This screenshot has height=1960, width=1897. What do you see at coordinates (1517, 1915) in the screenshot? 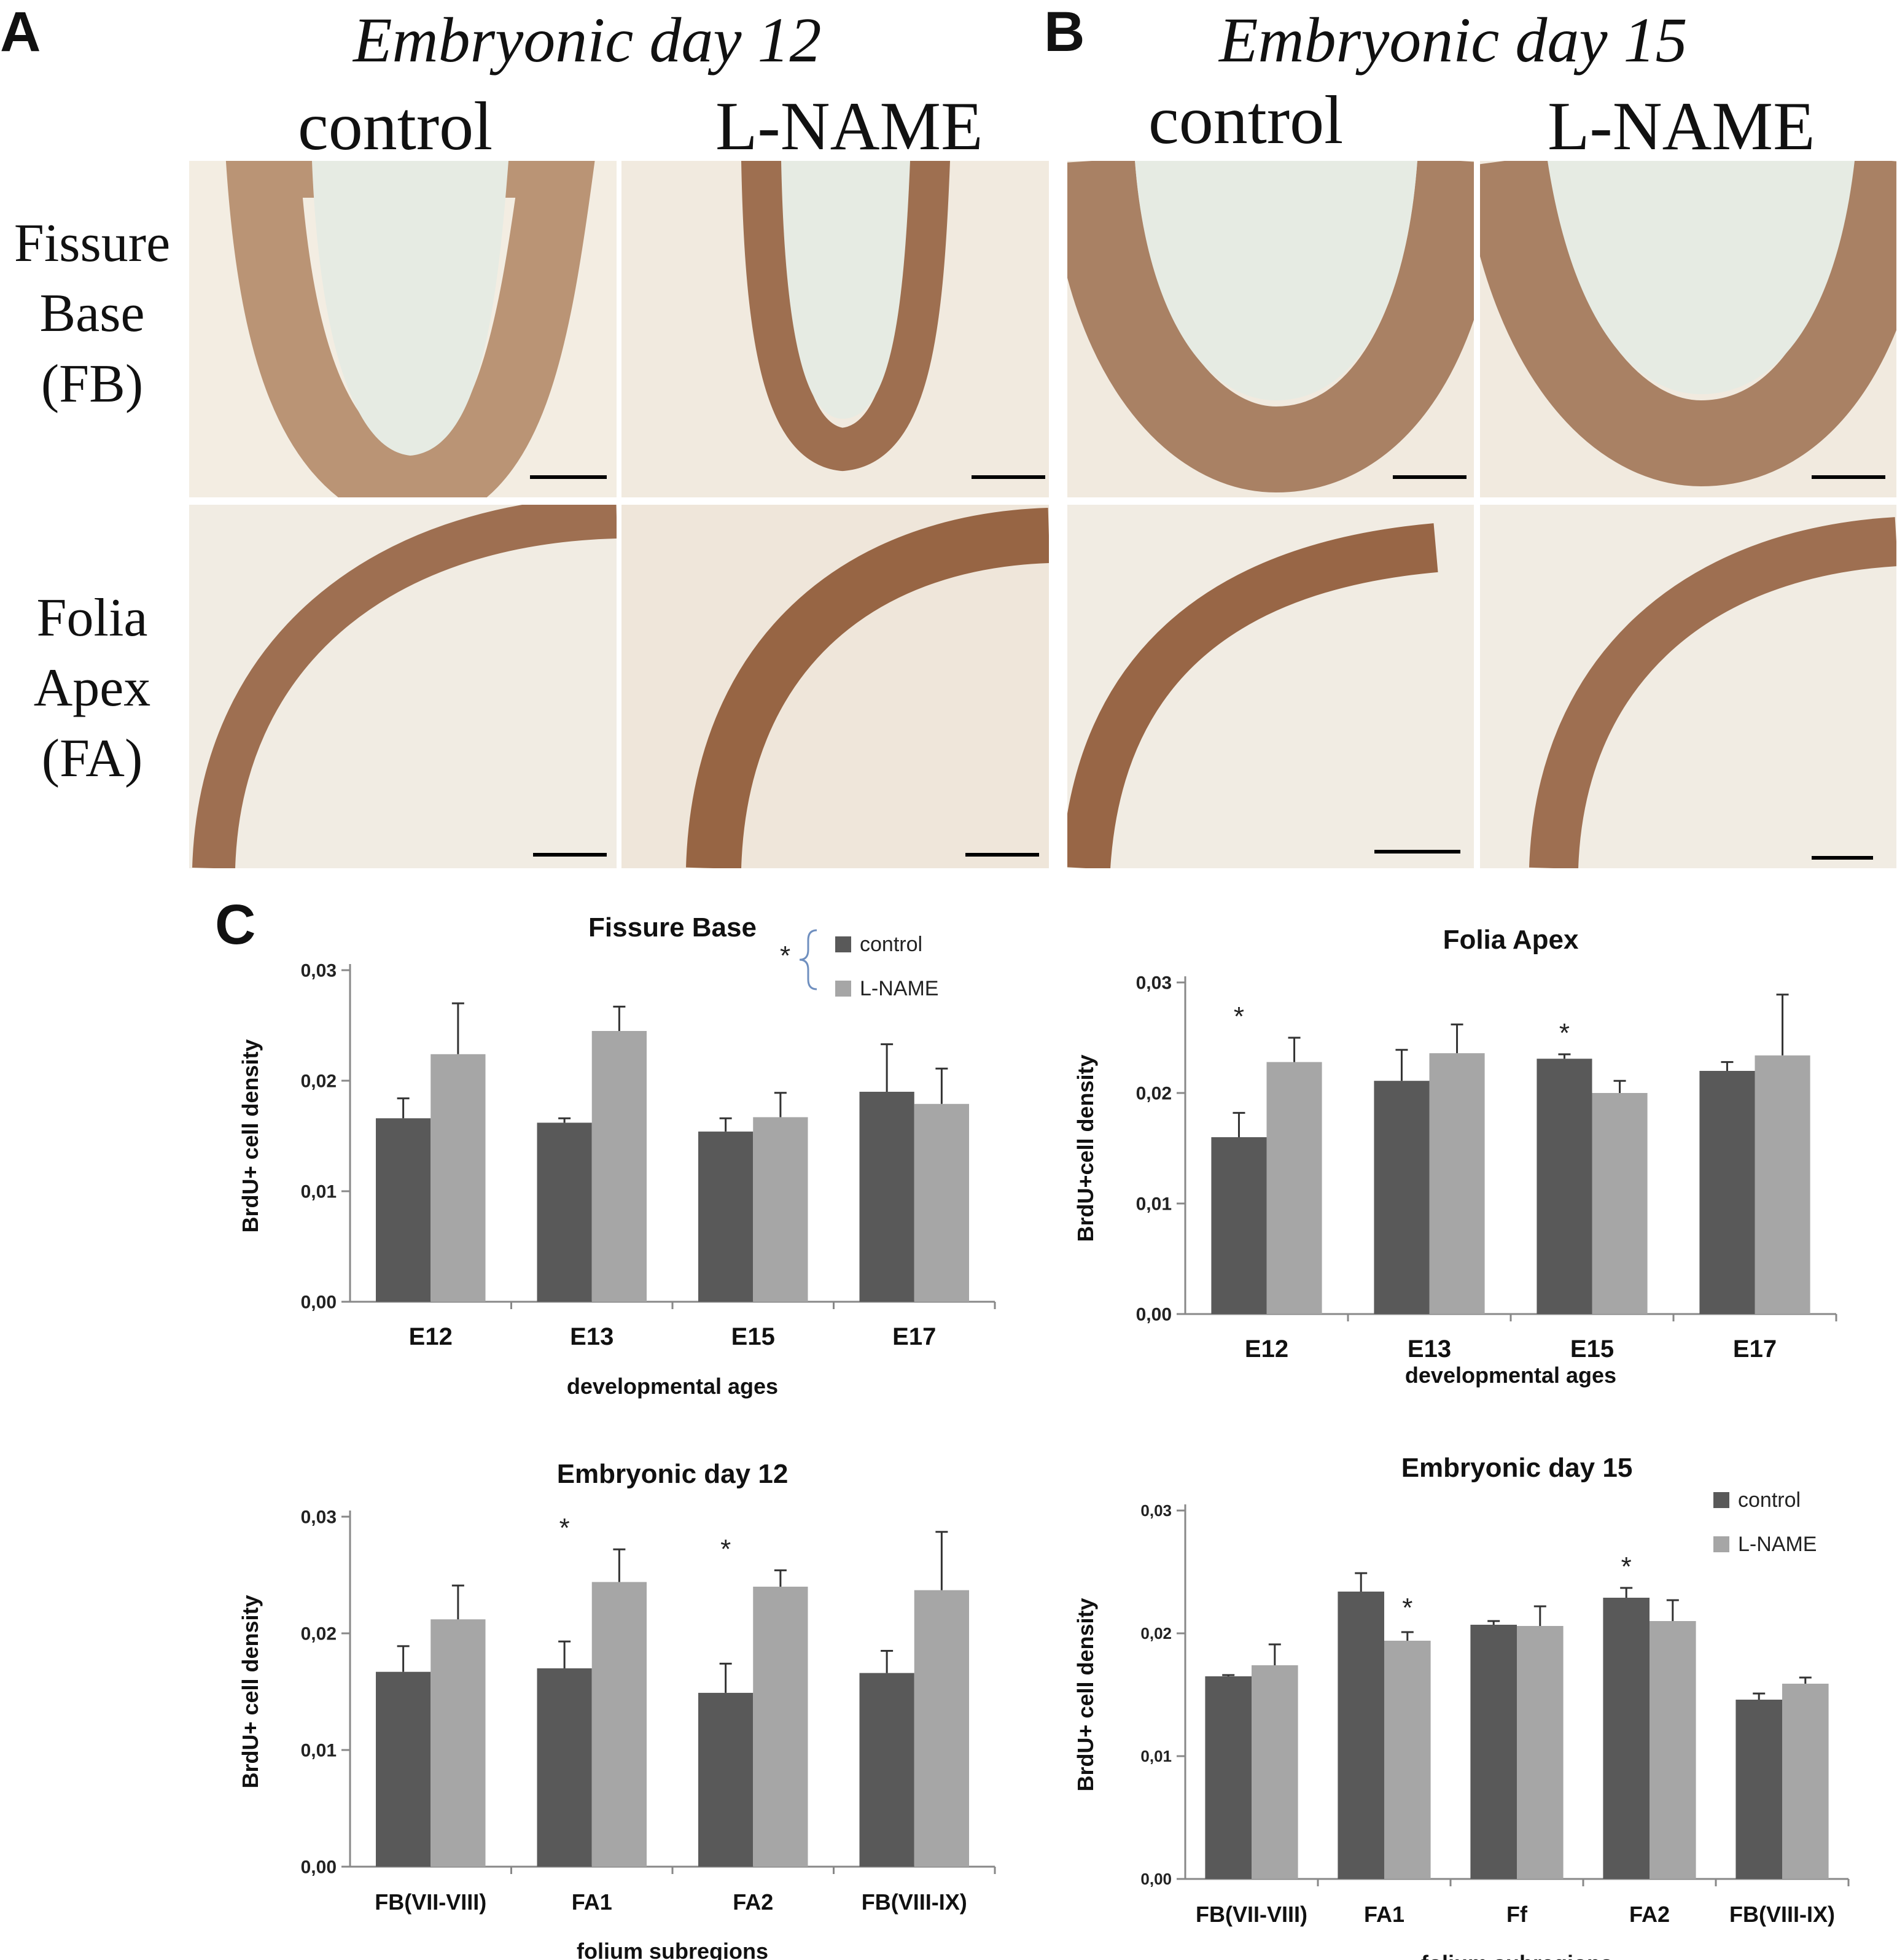
I see `embryonic-day-15-x-tick-label-2: Ff` at bounding box center [1517, 1915].